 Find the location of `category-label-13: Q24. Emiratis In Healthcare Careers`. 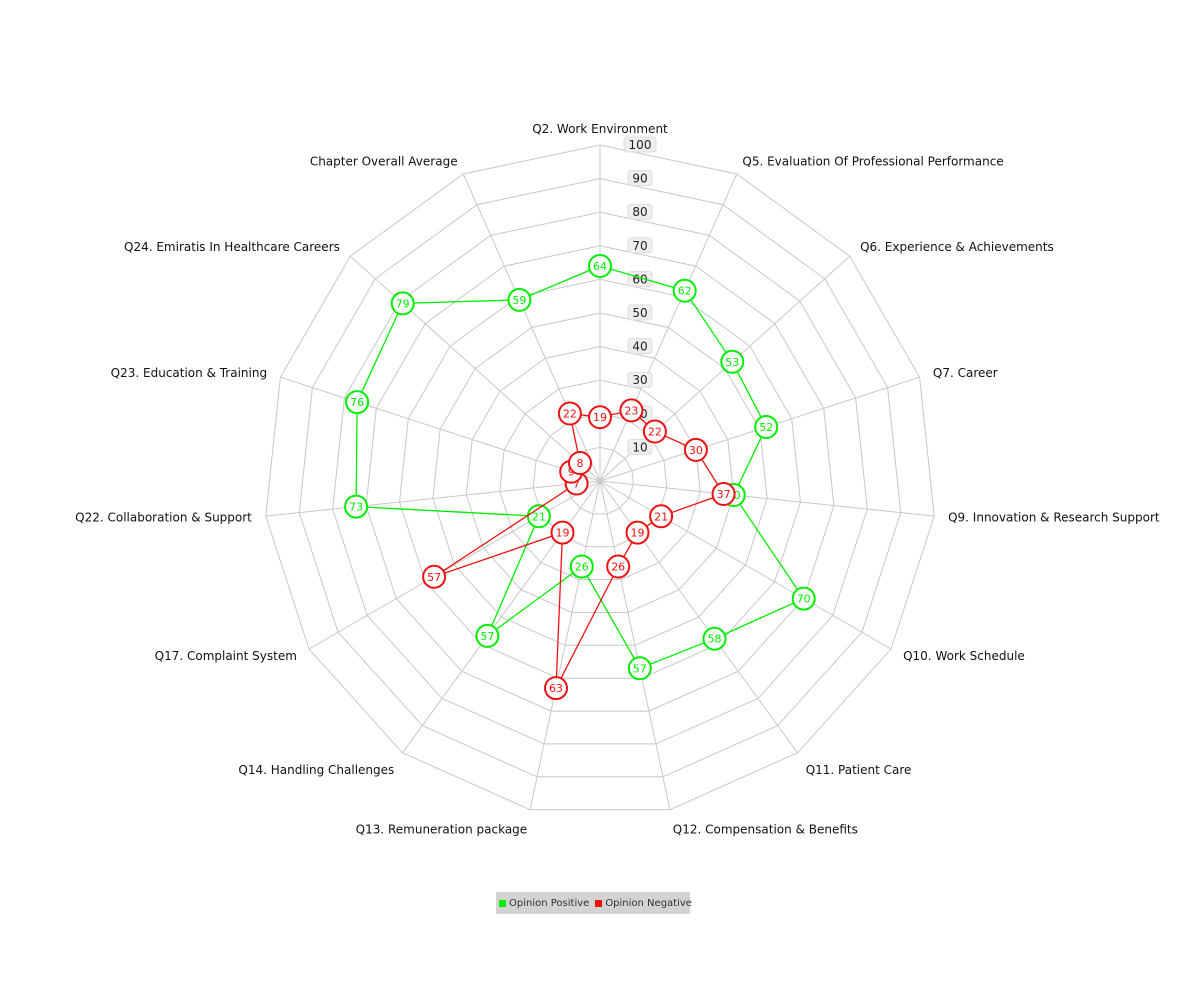

category-label-13: Q24. Emiratis In Healthcare Careers is located at coordinates (232, 247).